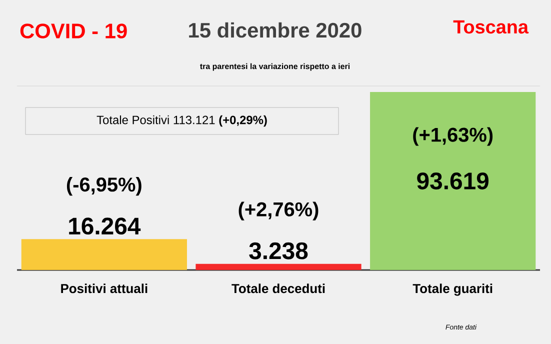  What do you see at coordinates (73, 31) in the screenshot?
I see `text: COVID - 19` at bounding box center [73, 31].